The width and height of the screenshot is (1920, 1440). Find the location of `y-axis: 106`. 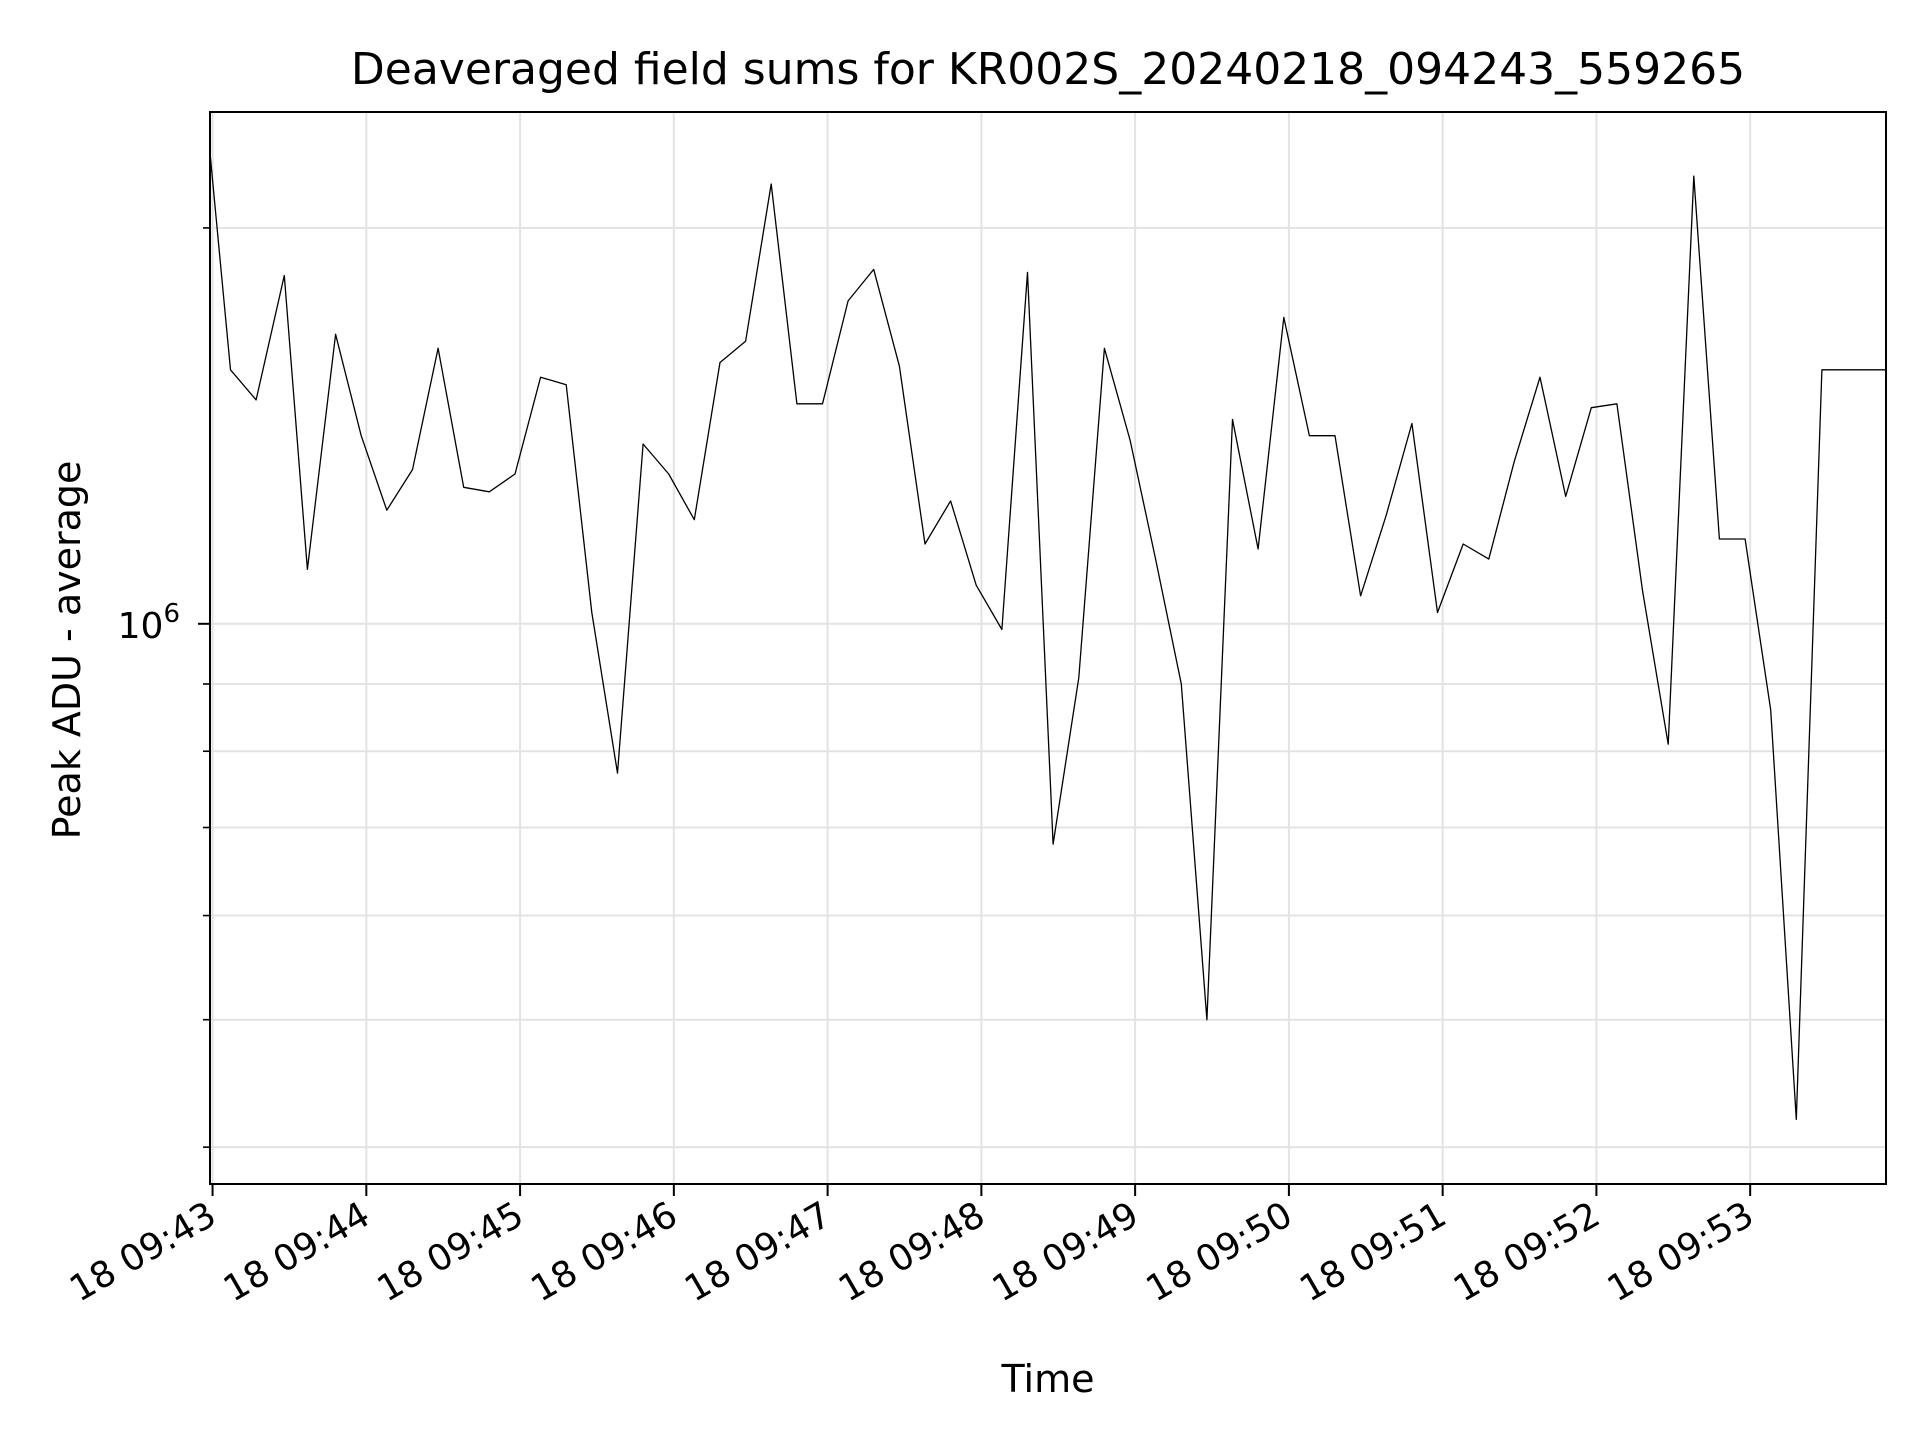

y-axis: 106 is located at coordinates (164, 687).